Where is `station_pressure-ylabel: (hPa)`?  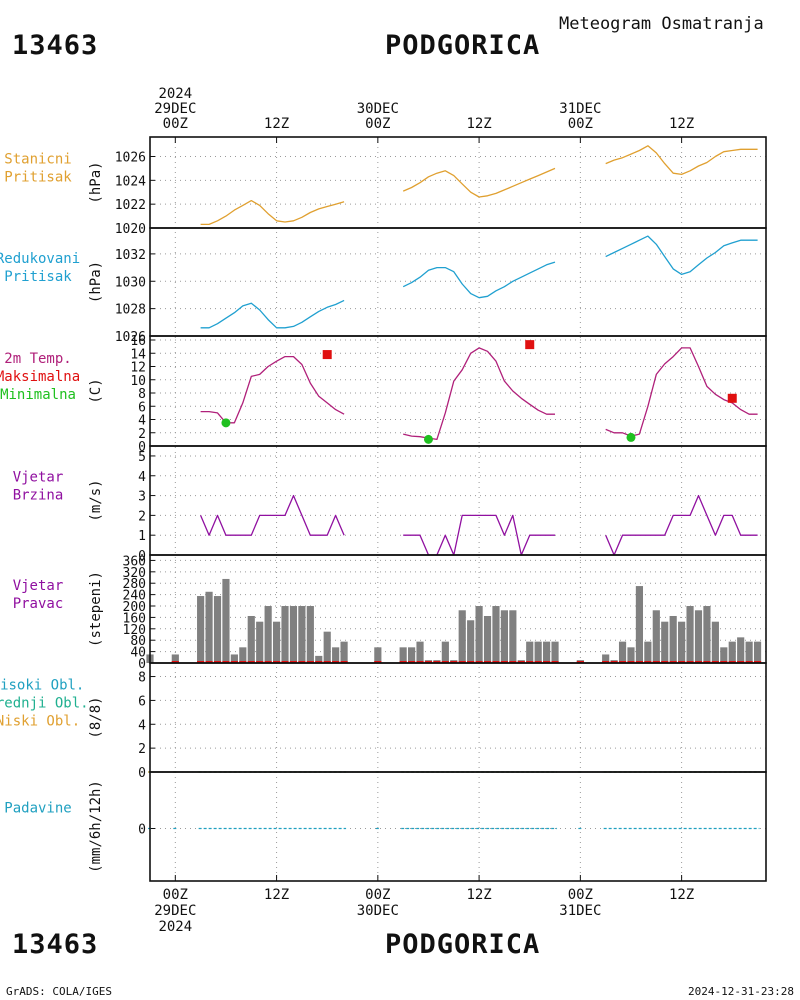
station_pressure-ylabel: (hPa) is located at coordinates (96, 182).